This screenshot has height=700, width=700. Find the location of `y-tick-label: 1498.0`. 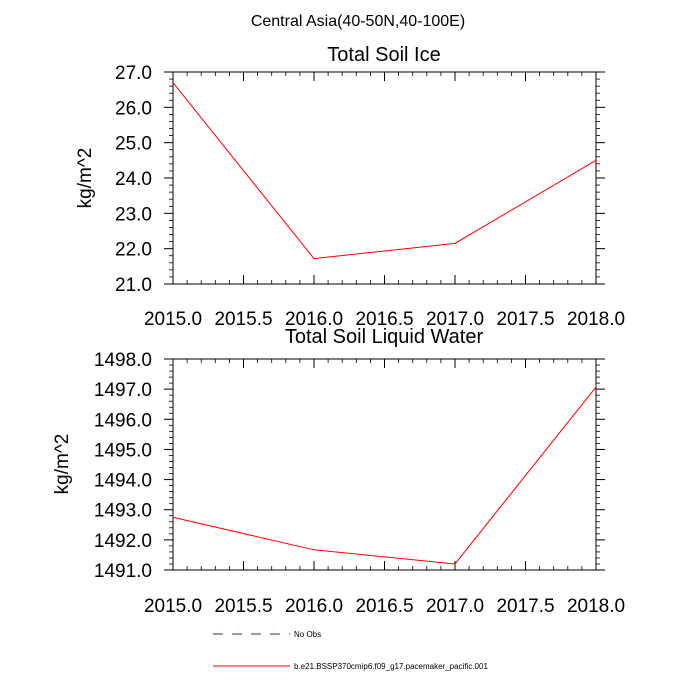

y-tick-label: 1498.0 is located at coordinates (123, 360).